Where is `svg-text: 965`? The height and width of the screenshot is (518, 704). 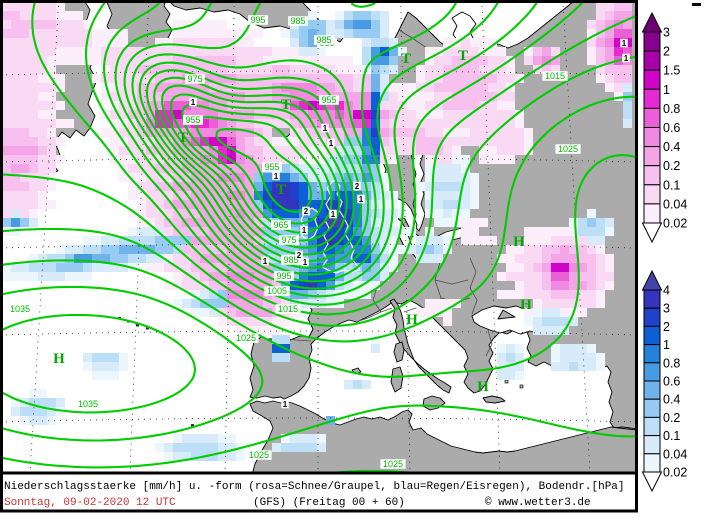 svg-text: 965 is located at coordinates (280, 225).